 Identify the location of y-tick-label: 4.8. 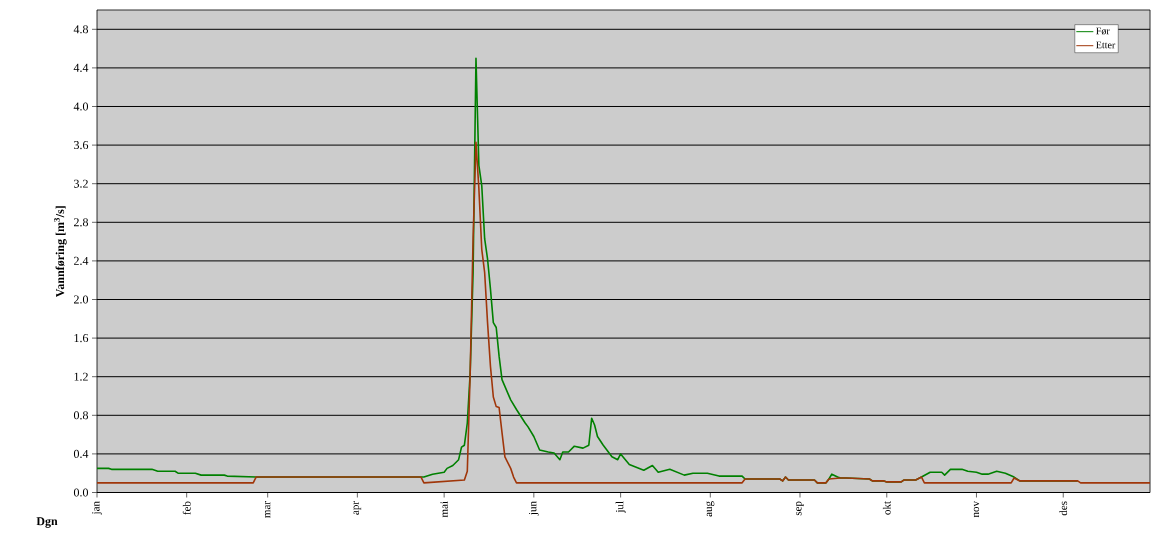
(81, 29).